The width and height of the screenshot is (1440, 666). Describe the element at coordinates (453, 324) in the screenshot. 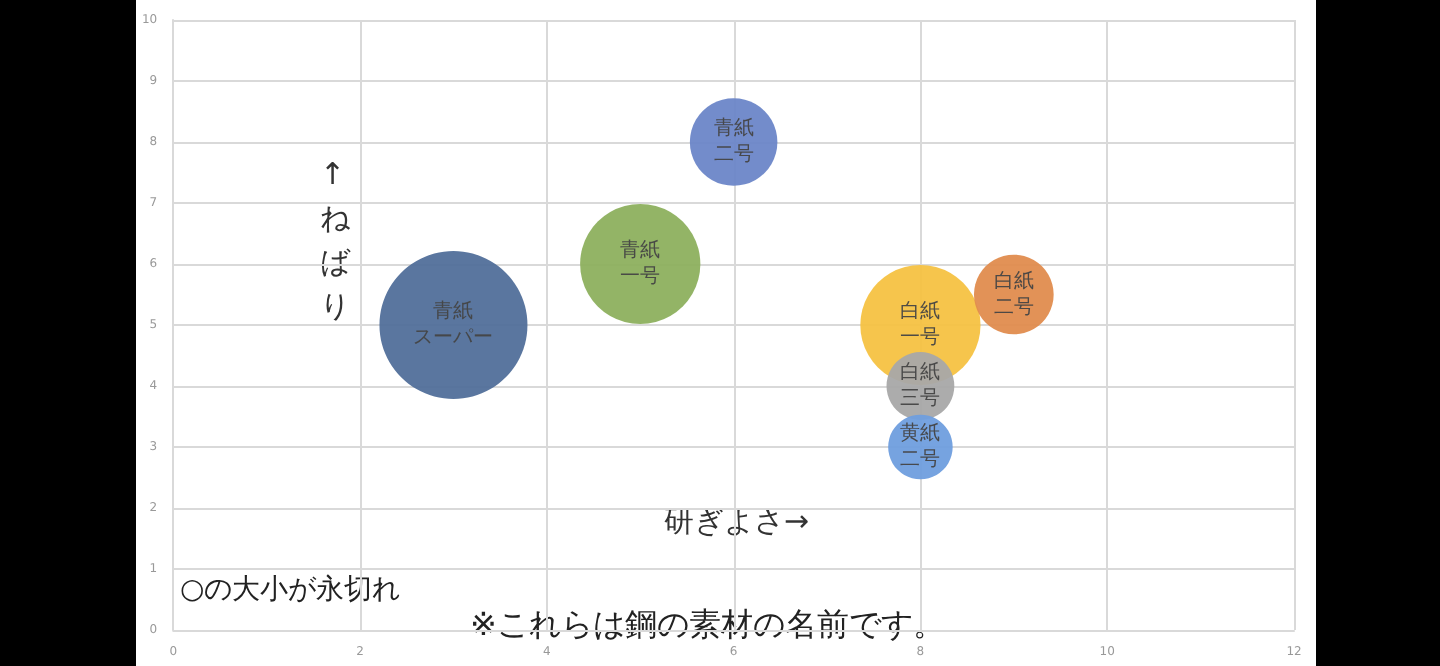

I see `series-label: 青紙スーパー` at that location.